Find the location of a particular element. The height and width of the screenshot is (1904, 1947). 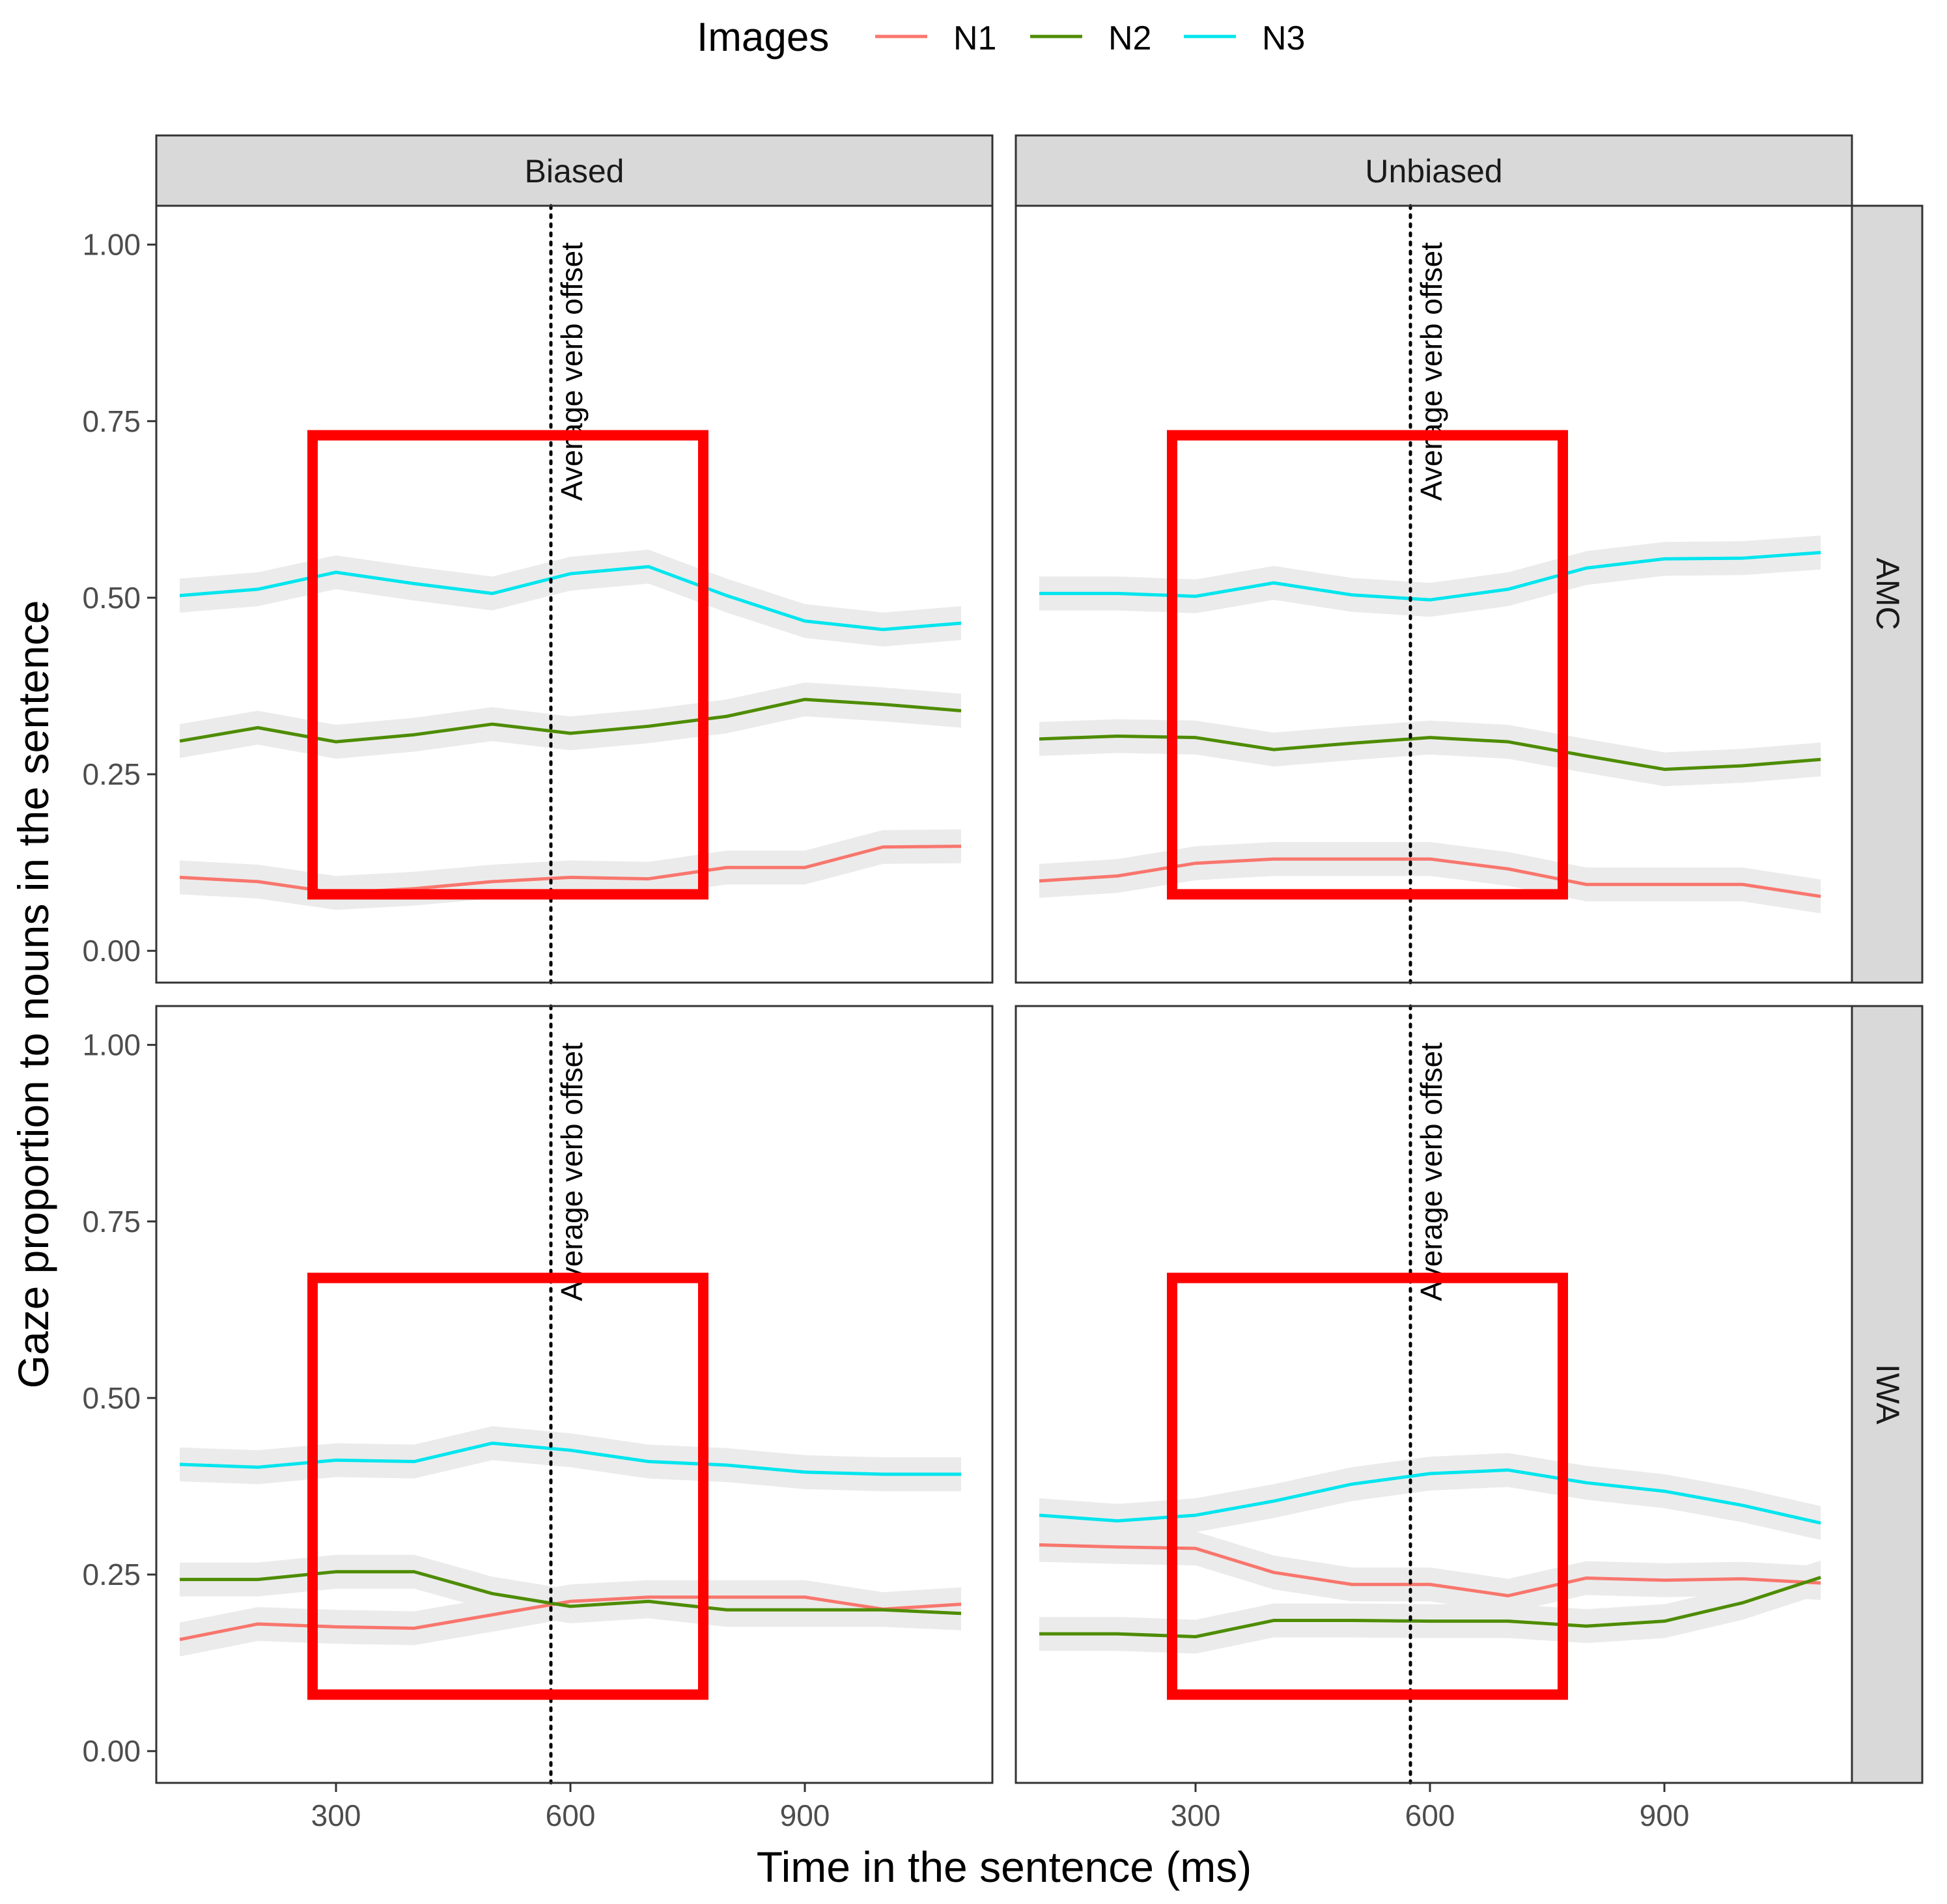

legend-label-n1: N1 is located at coordinates (975, 39).